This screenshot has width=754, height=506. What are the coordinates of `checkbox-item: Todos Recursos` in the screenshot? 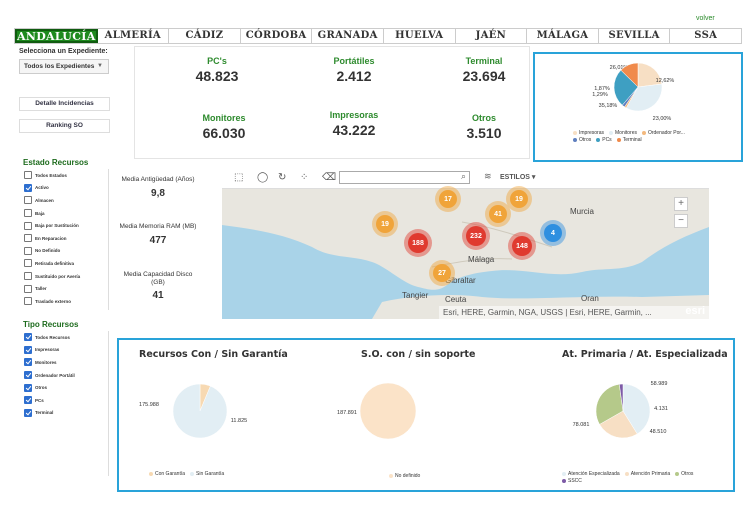 It's located at (65, 337).